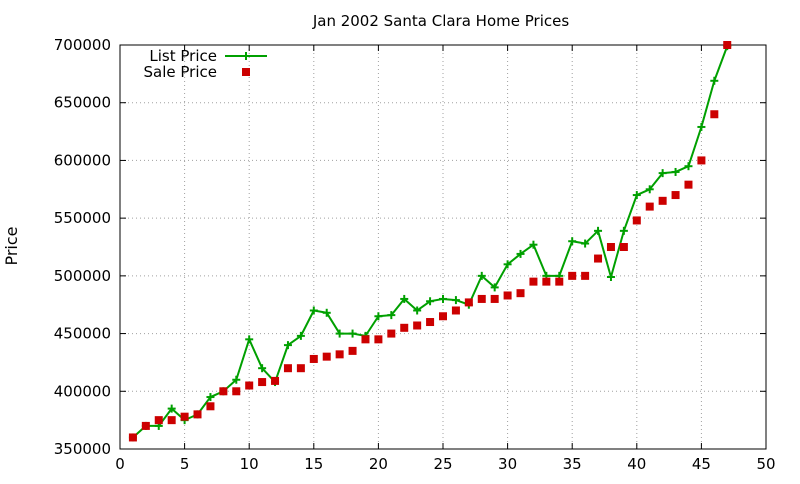 The image size is (800, 484). I want to click on x-tick-label: 15, so click(313, 464).